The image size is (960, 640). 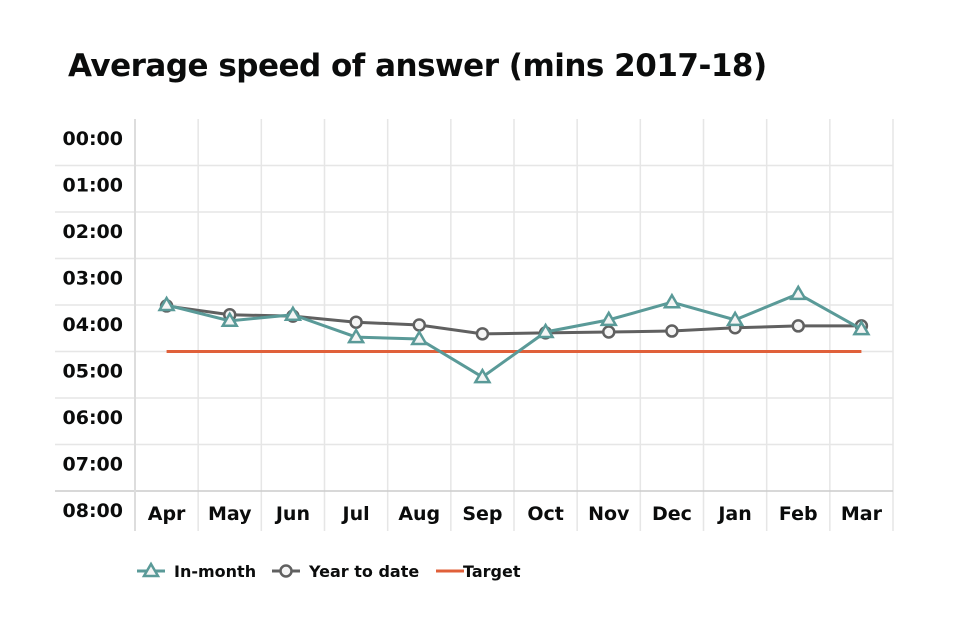 What do you see at coordinates (417, 66) in the screenshot?
I see `chart-title: Average speed of answer (mins 2017-18)` at bounding box center [417, 66].